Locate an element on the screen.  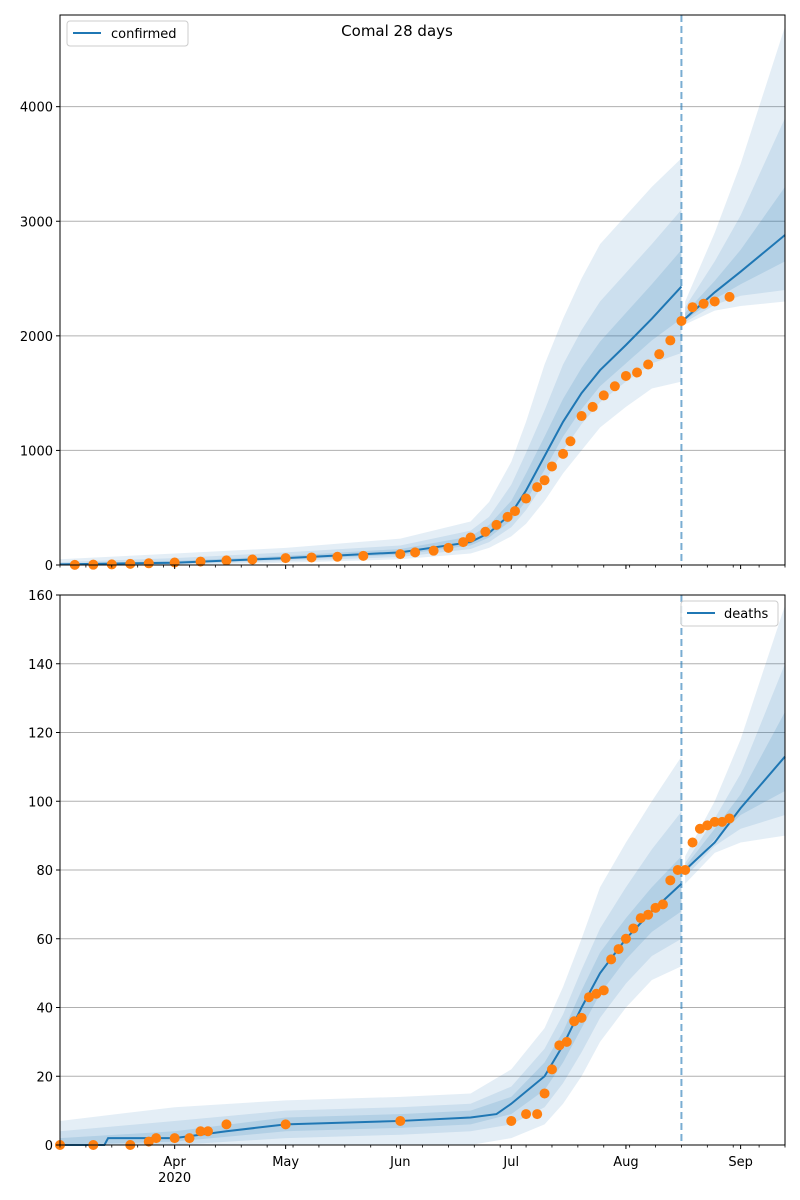
y-tick-label: 120 is located at coordinates (40, 734).